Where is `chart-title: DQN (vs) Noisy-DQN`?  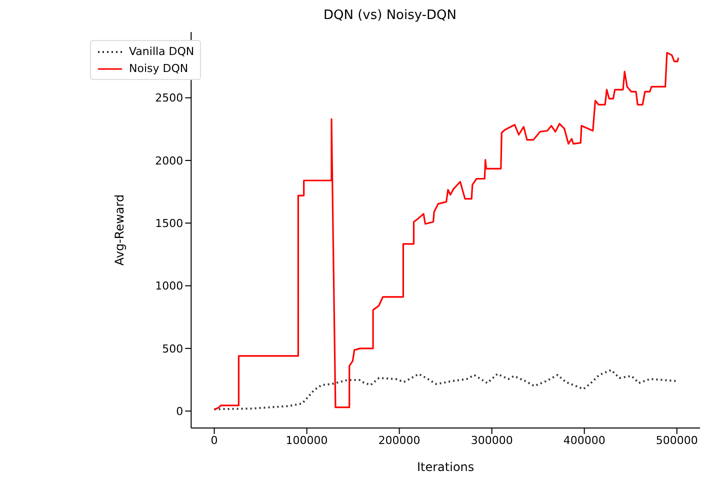 chart-title: DQN (vs) Noisy-DQN is located at coordinates (390, 15).